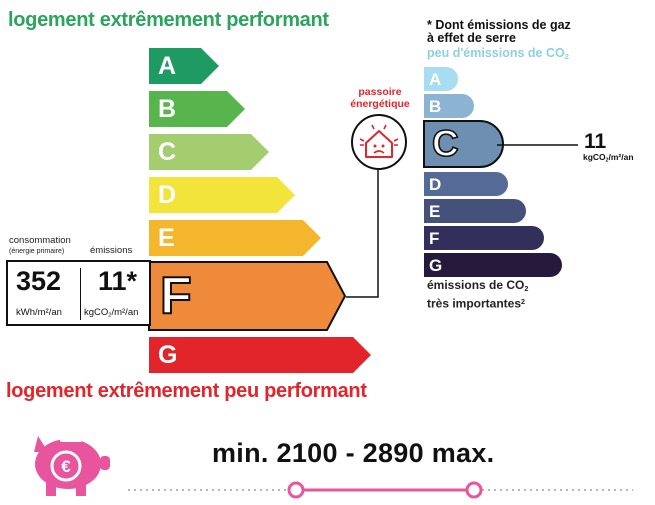 Image resolution: width=655 pixels, height=505 pixels. What do you see at coordinates (493, 265) in the screenshot?
I see `ges-class-g` at bounding box center [493, 265].